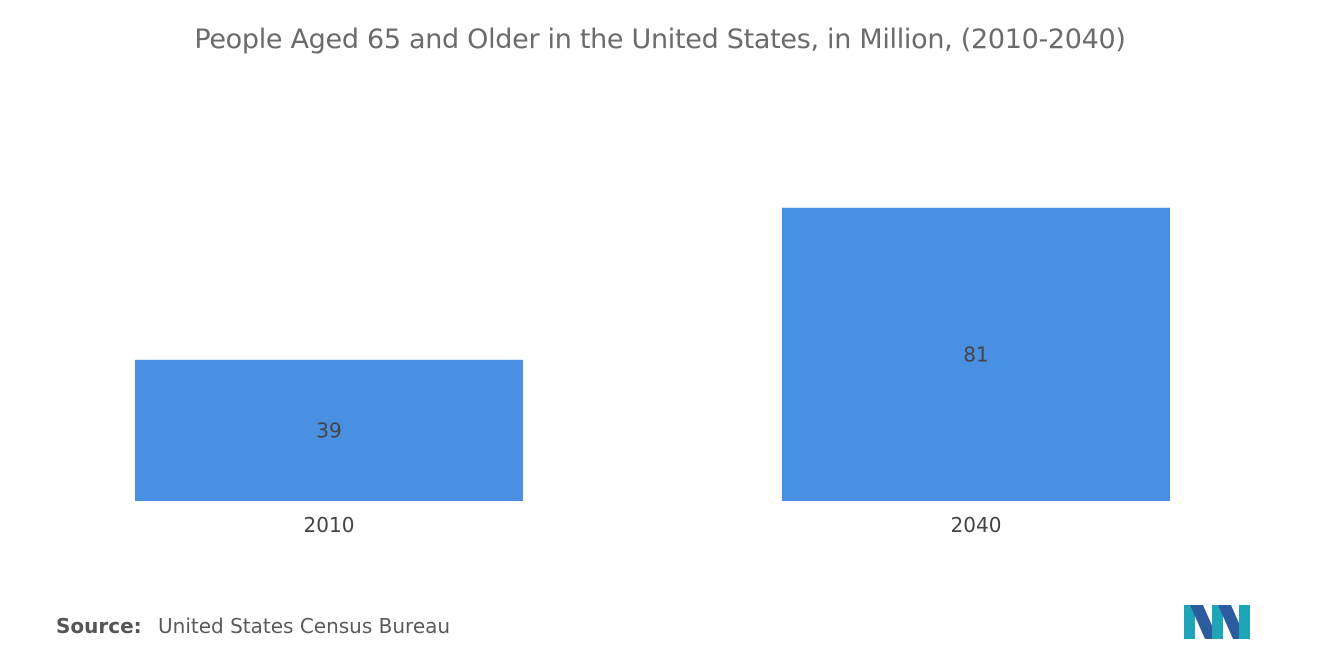  I want to click on data-label-2010: 39, so click(328, 430).